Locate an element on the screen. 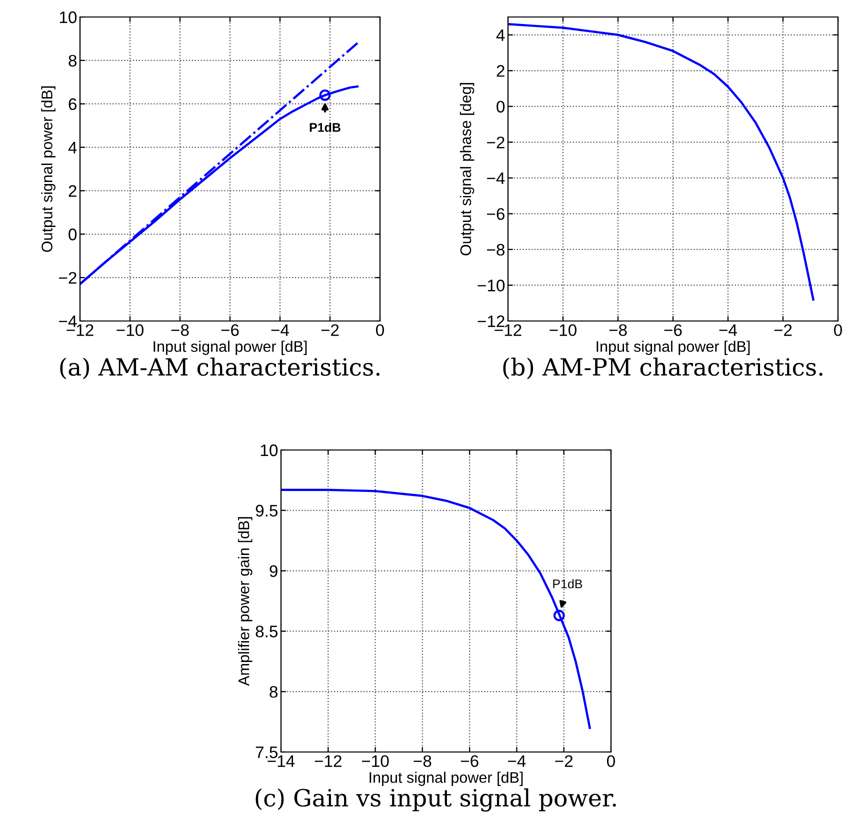  y-axis-title: Output signal phase [deg] is located at coordinates (467, 169).